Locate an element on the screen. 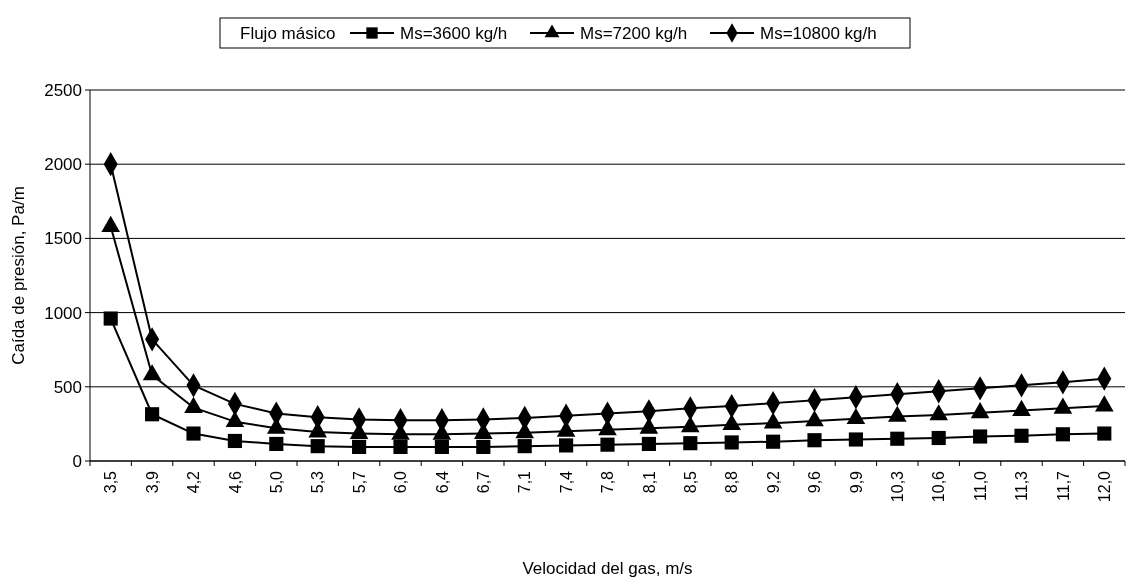  x-tick-label: 7,4 is located at coordinates (566, 482).